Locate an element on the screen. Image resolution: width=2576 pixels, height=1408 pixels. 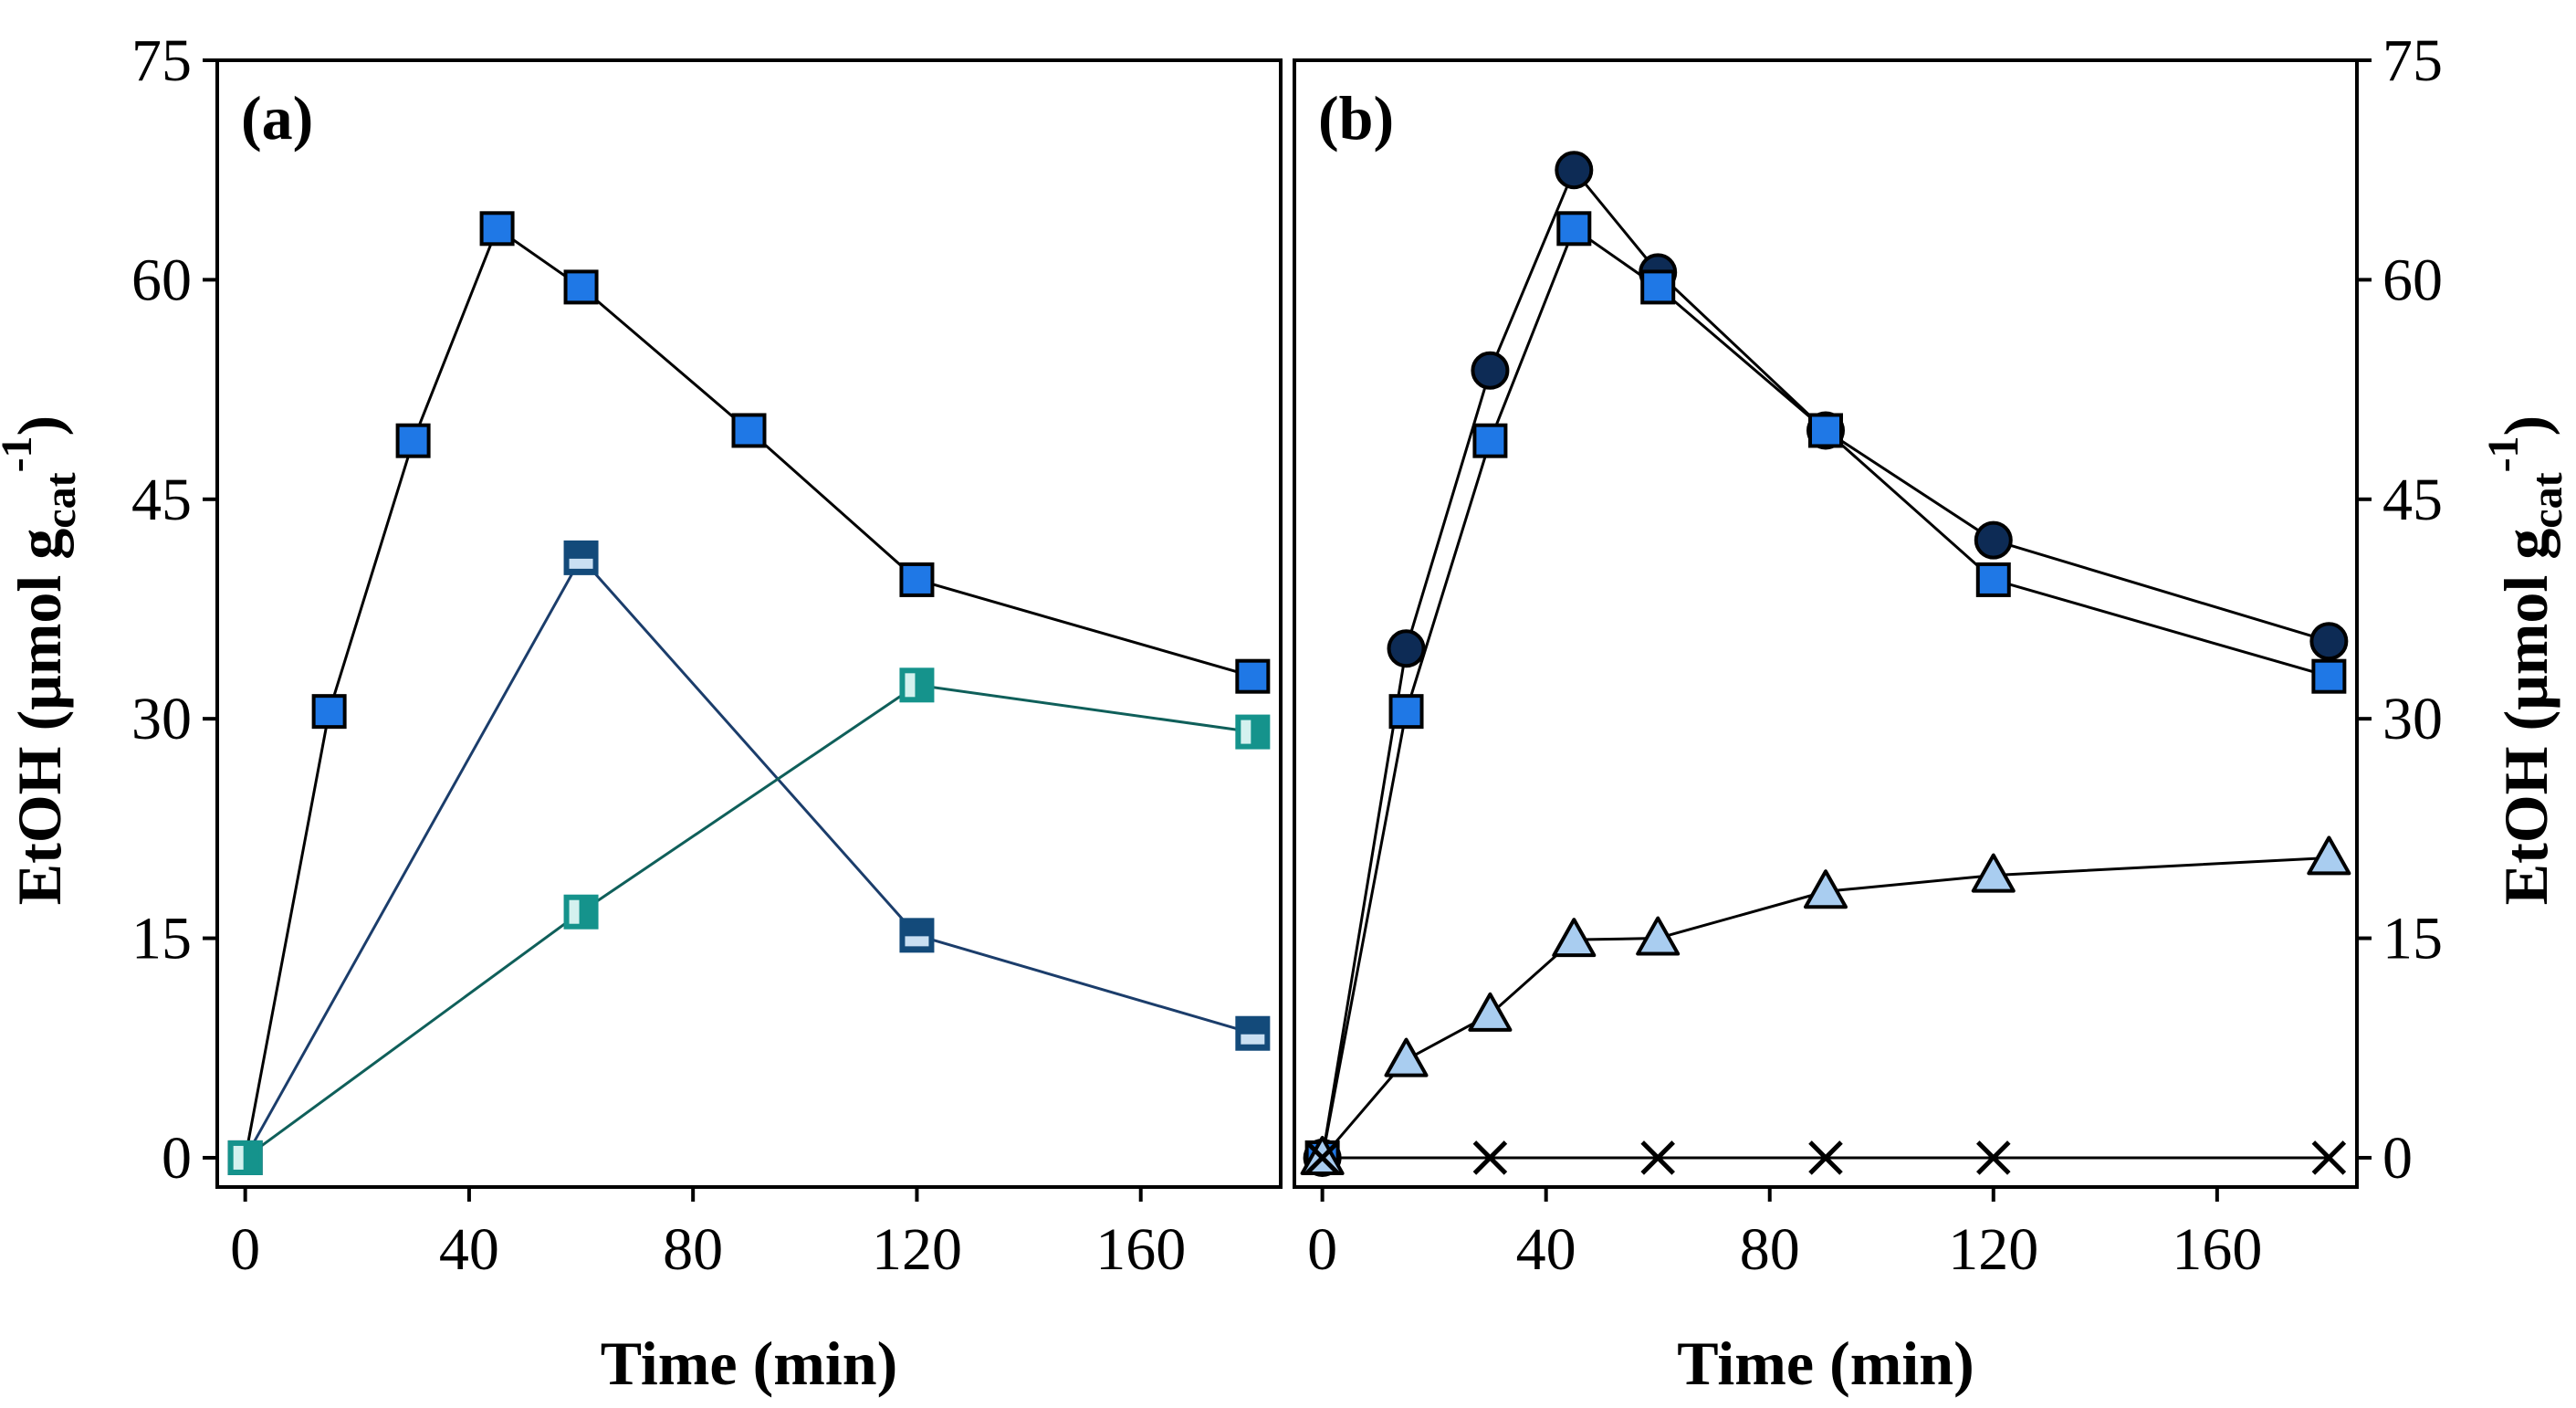
series-a3-line is located at coordinates (748, 921).